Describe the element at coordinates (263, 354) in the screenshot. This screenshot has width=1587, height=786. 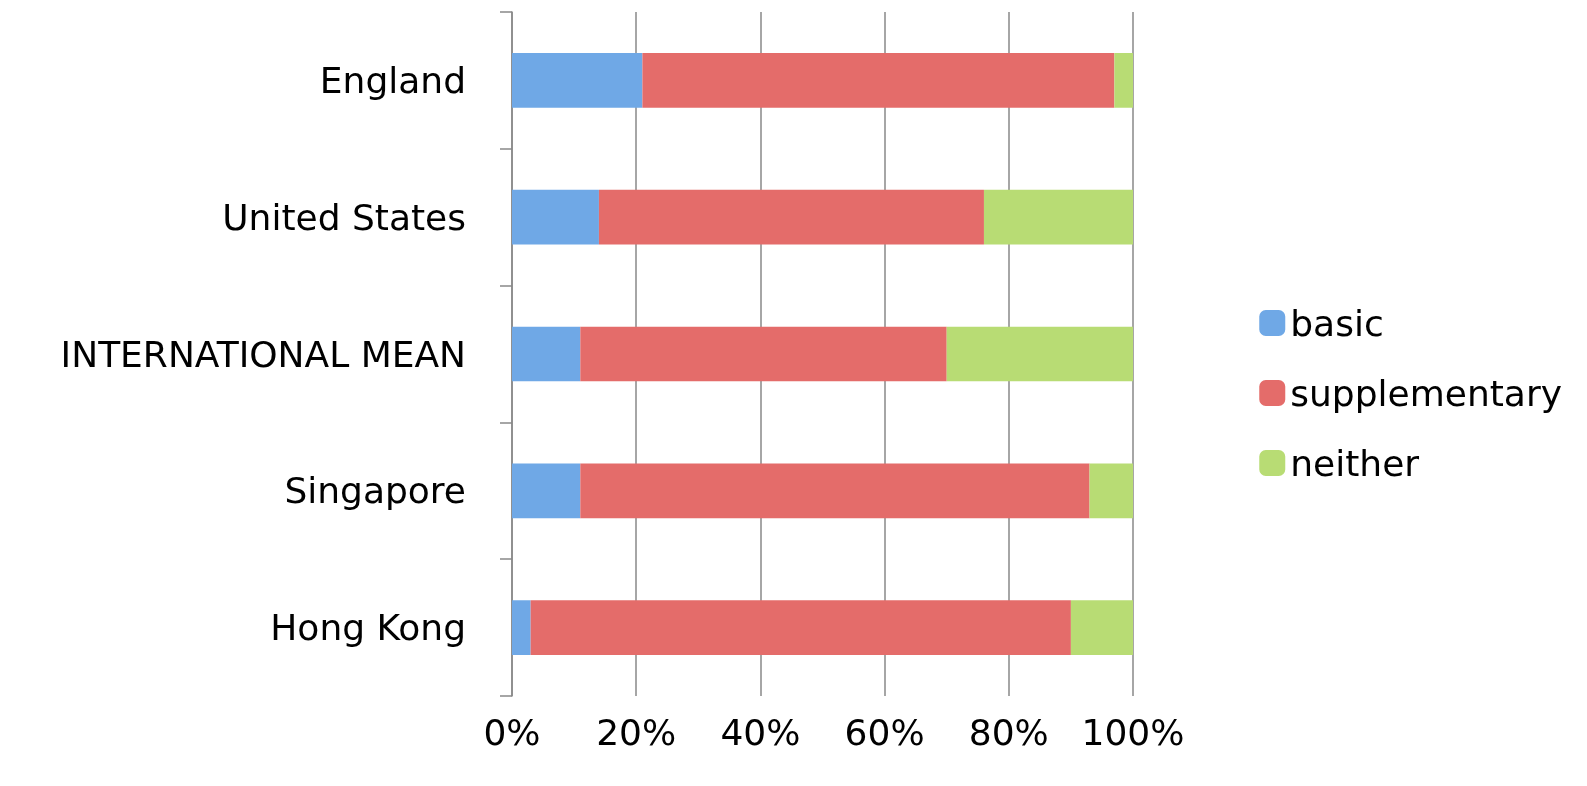
I see `y-tick-label: INTERNATIONAL MEAN` at that location.